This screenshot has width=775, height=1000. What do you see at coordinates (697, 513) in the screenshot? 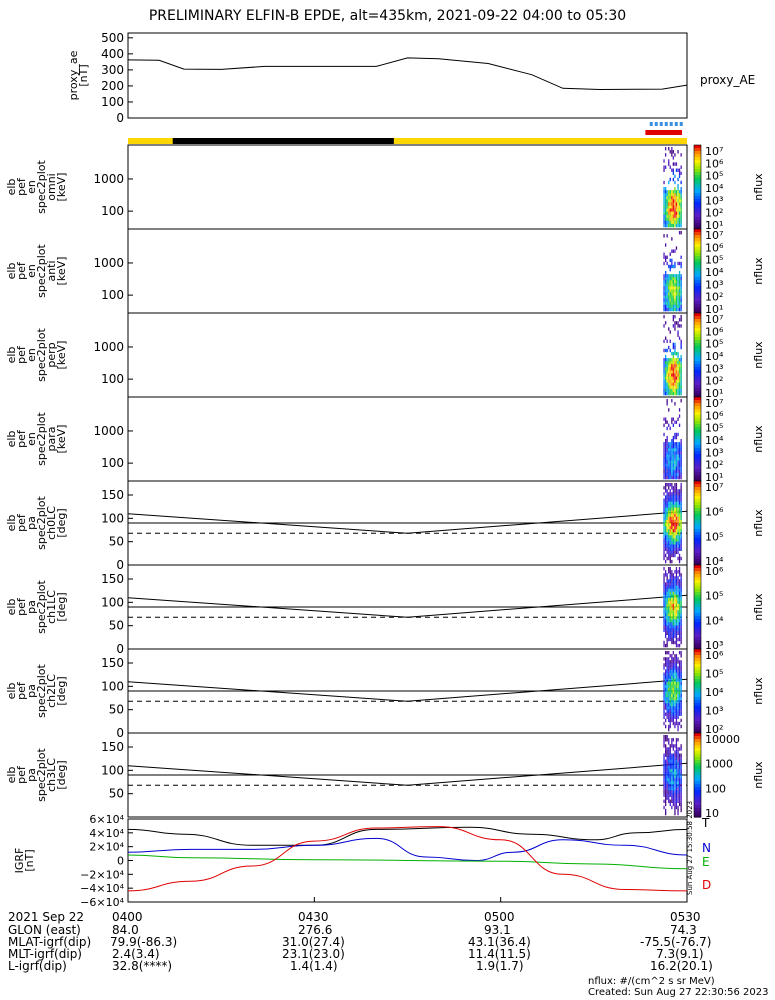
I see `pa_ch0-colorbar-color-step` at bounding box center [697, 513].